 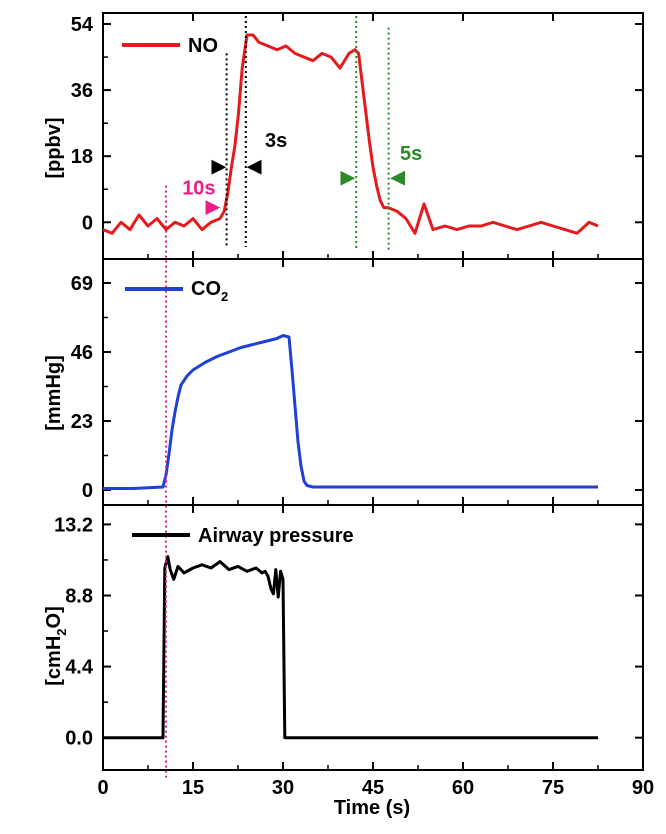 What do you see at coordinates (79, 596) in the screenshot?
I see `ytick-label-airway: 8.8` at bounding box center [79, 596].